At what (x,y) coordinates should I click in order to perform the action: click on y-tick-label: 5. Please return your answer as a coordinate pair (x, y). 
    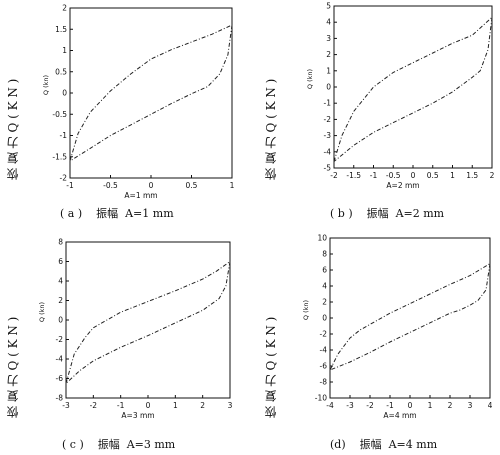
    Looking at the image, I should click on (328, 6).